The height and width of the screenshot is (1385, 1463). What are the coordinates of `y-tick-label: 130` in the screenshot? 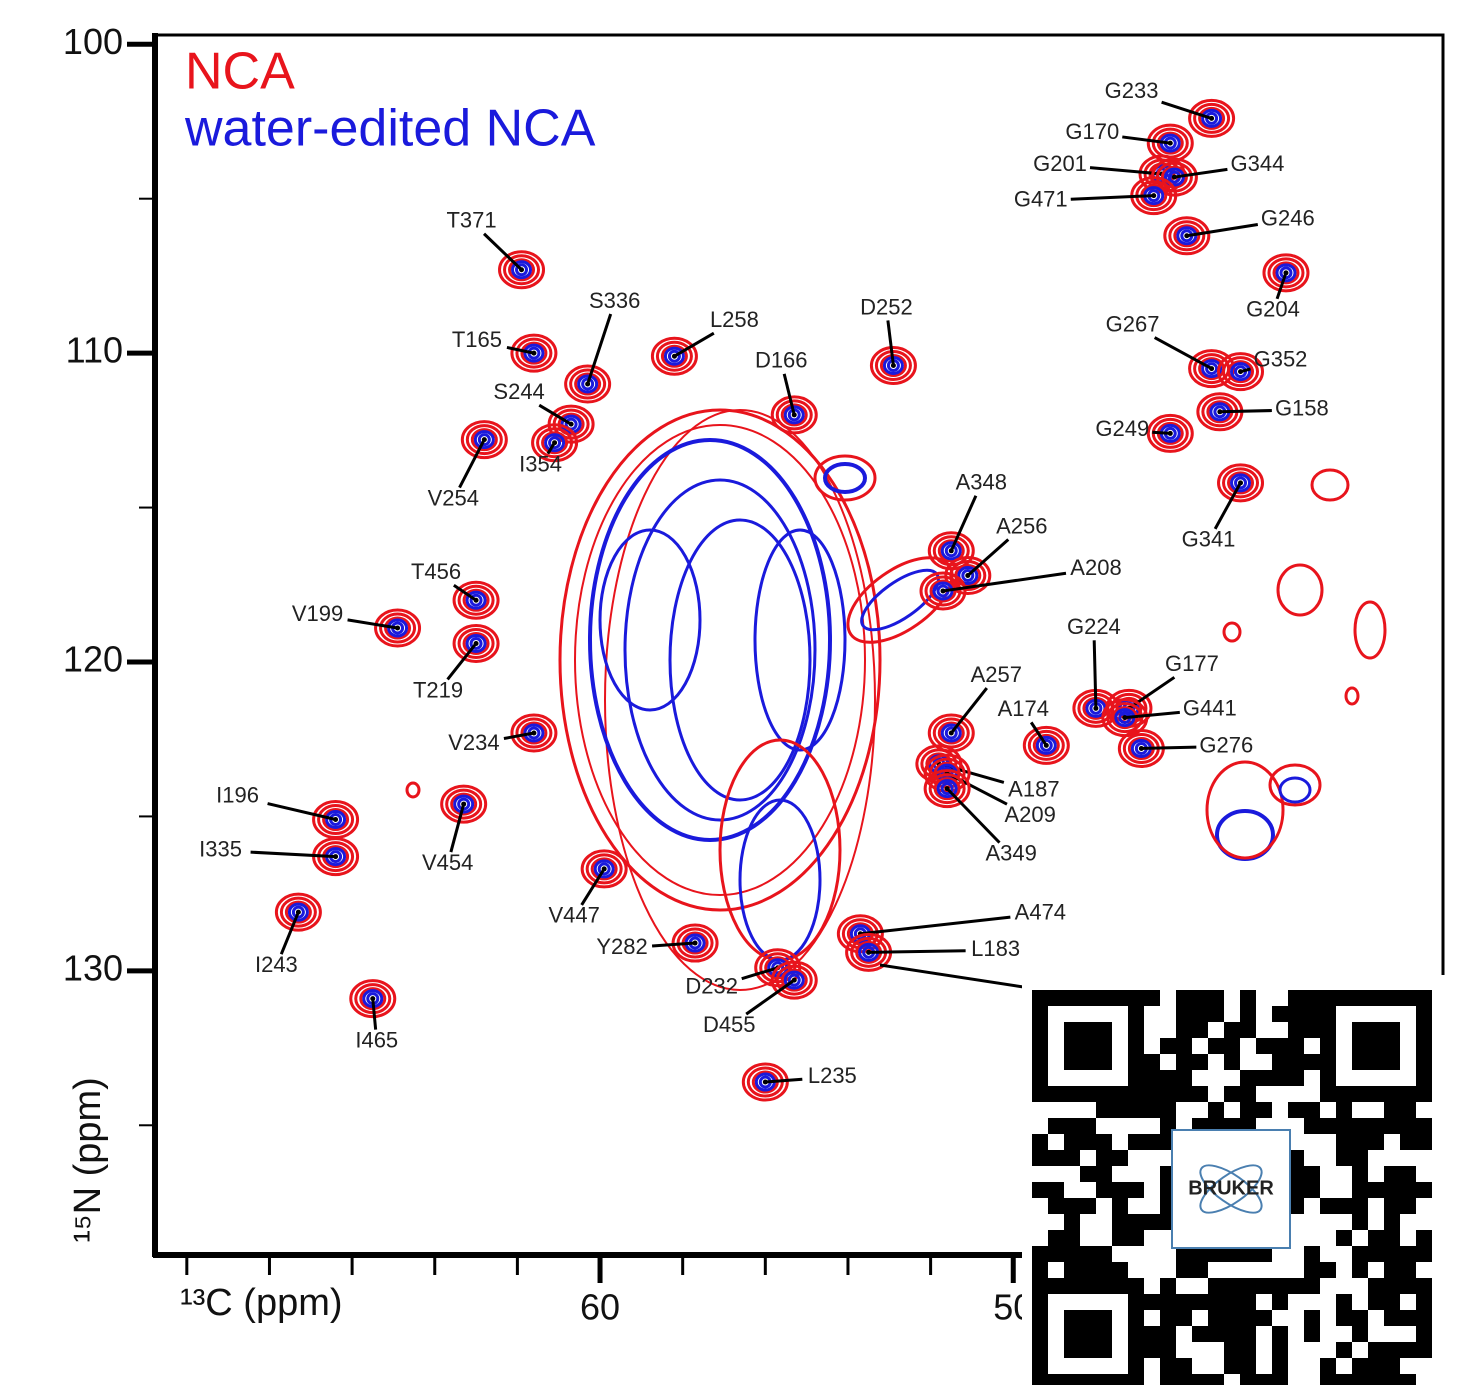 It's located at (93, 967).